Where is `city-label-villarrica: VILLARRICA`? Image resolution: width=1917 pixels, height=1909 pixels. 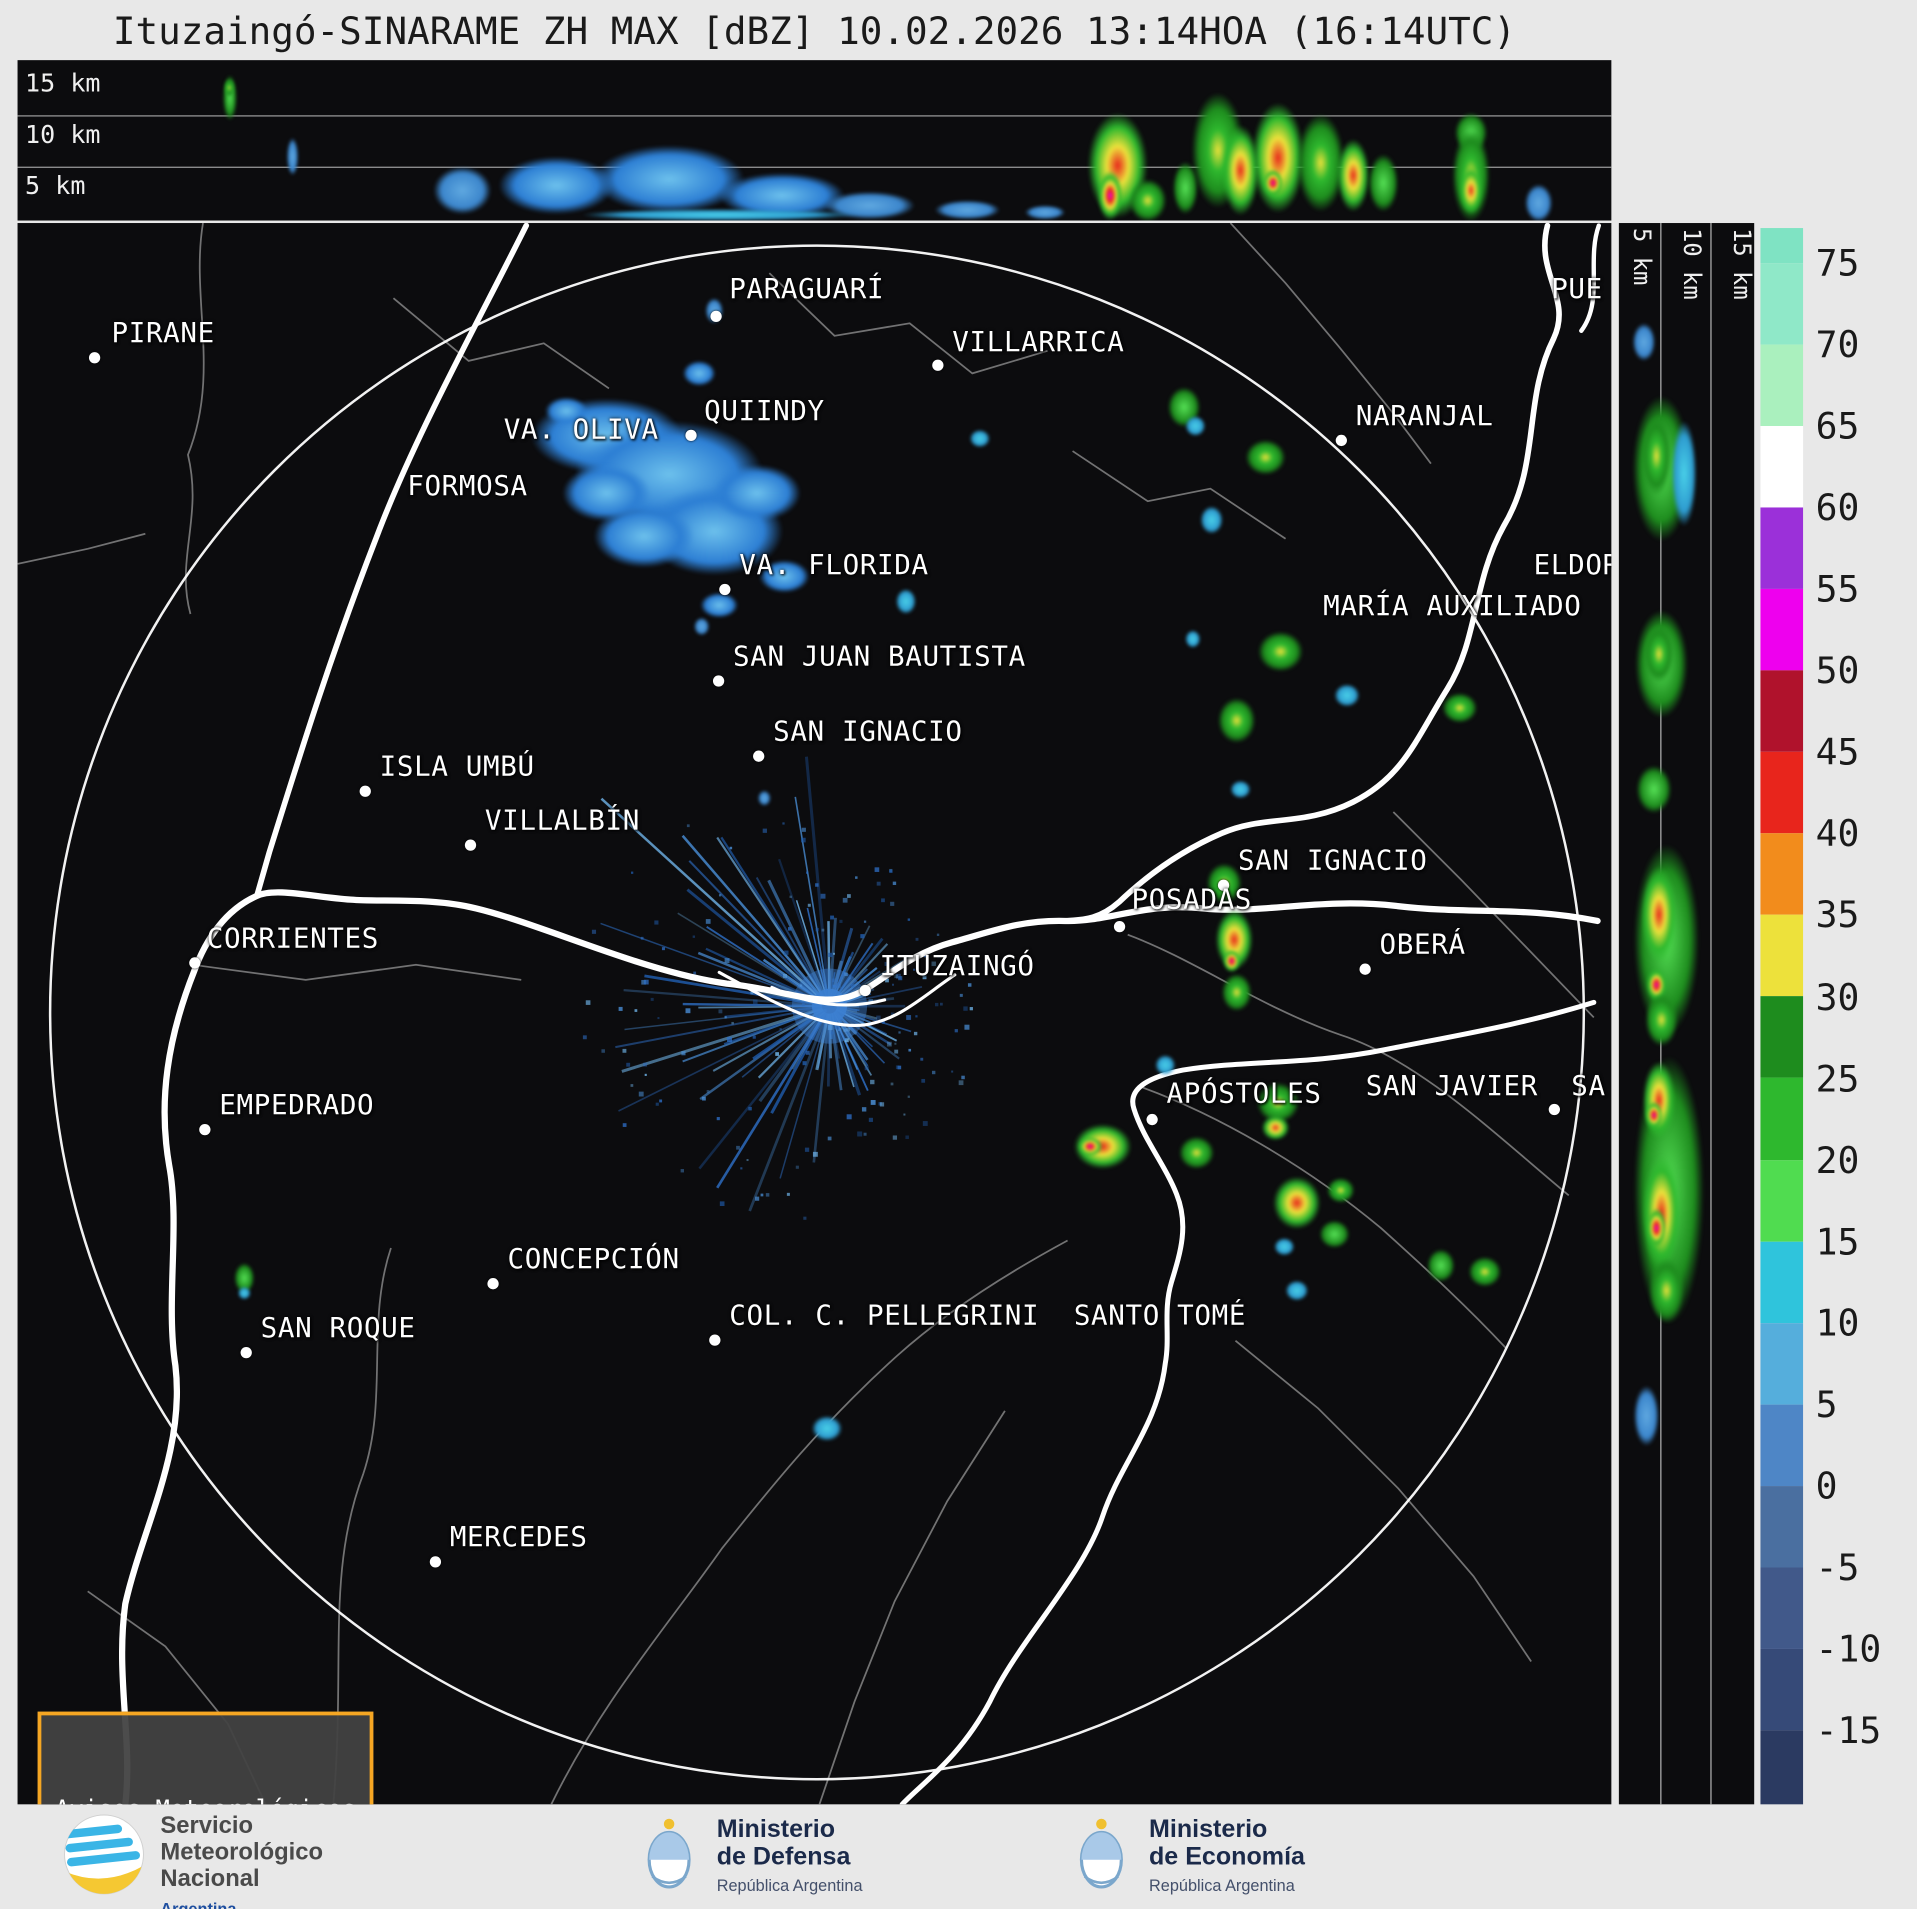
city-label-villarrica: VILLARRICA is located at coordinates (1038, 343).